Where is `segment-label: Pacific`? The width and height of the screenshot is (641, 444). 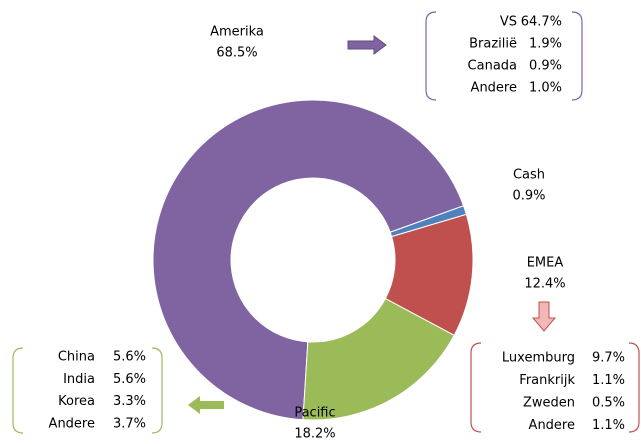
segment-label: Pacific is located at coordinates (314, 413).